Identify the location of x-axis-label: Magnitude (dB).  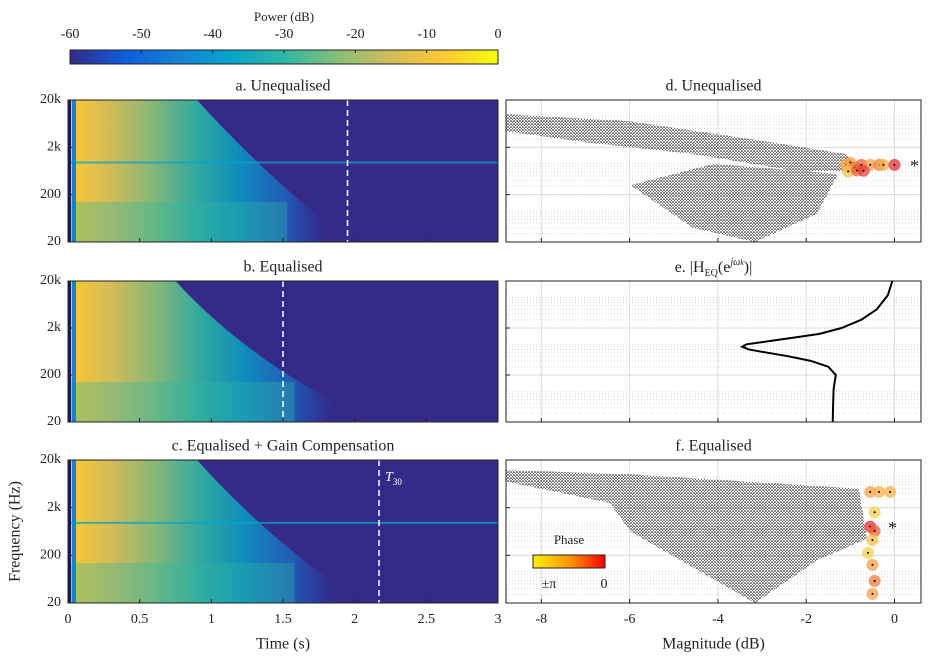
(713, 644).